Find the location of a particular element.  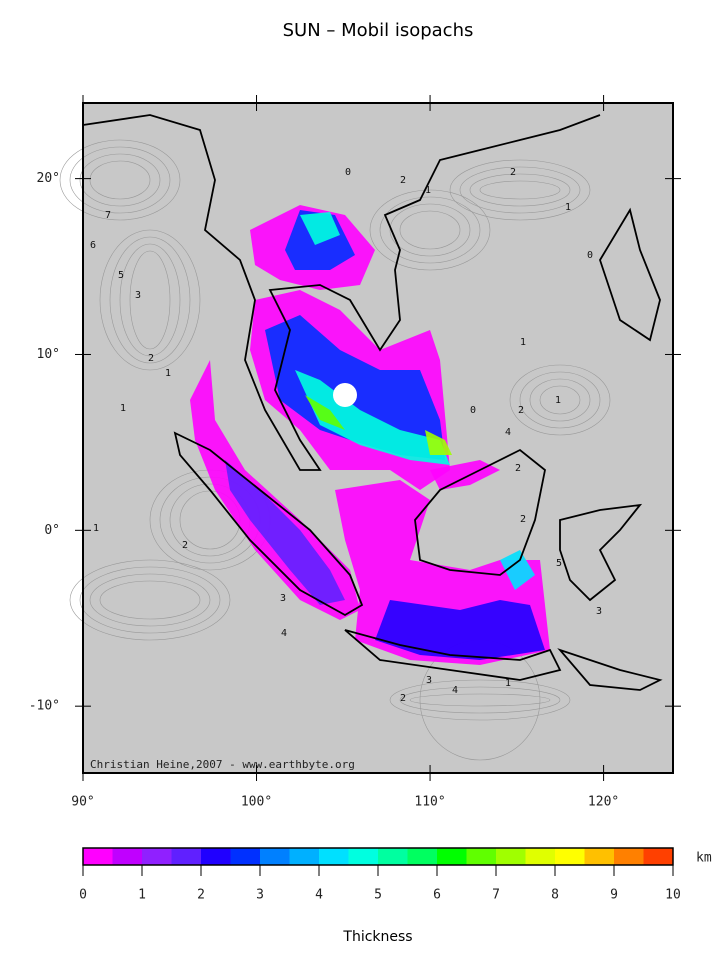

credit: Christian Heine,2007 - www.earthbyte.org is located at coordinates (222, 764).